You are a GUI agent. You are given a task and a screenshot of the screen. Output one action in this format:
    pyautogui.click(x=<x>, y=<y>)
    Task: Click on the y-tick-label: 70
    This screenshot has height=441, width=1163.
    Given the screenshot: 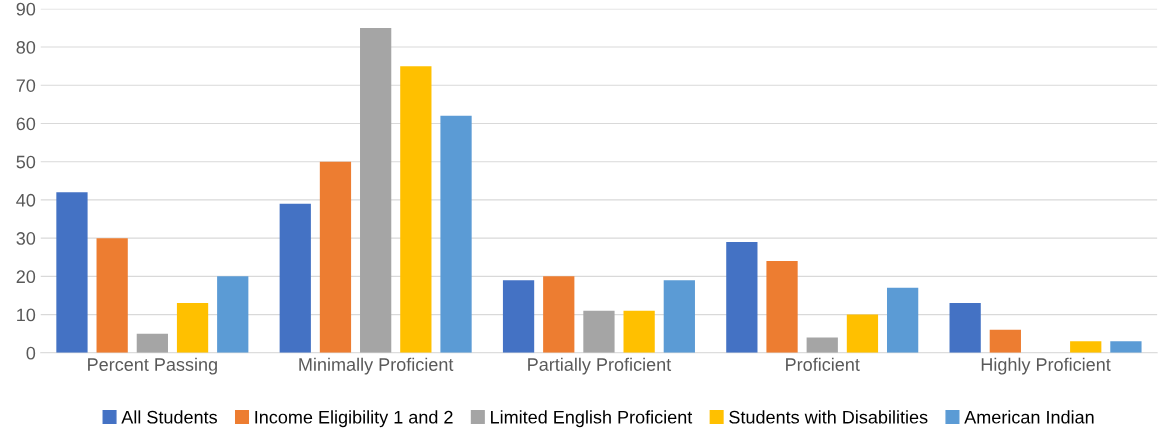 What is the action you would take?
    pyautogui.click(x=26, y=85)
    